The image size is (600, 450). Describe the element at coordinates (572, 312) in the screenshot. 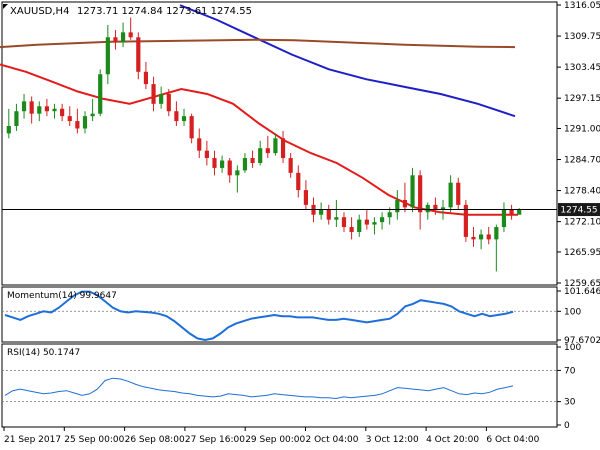

I see `momentum-y-tick-label: 100` at that location.